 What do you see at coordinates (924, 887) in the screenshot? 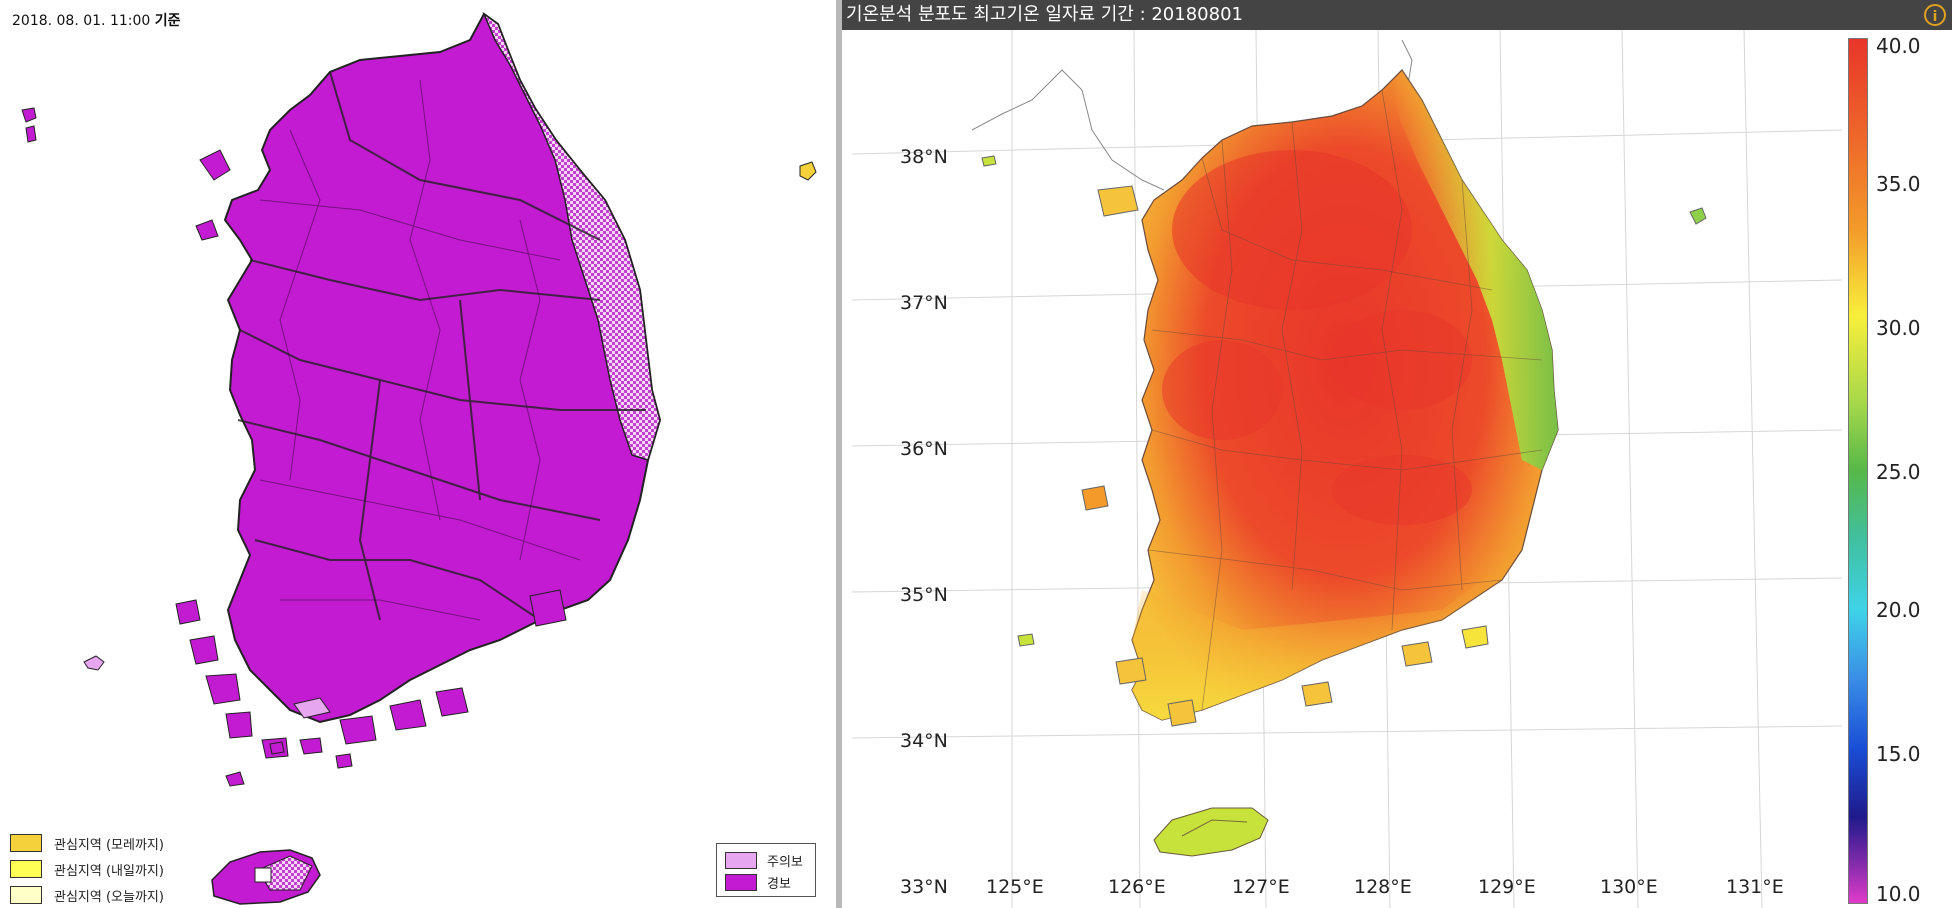
I see `lat-label: 33°N` at bounding box center [924, 887].